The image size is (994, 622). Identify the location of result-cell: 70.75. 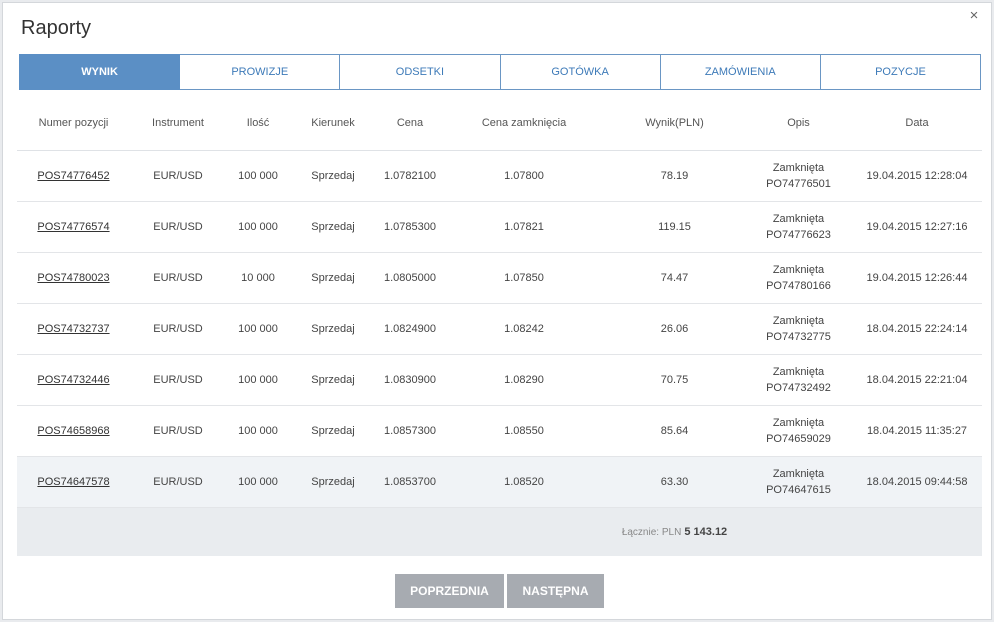
(674, 380).